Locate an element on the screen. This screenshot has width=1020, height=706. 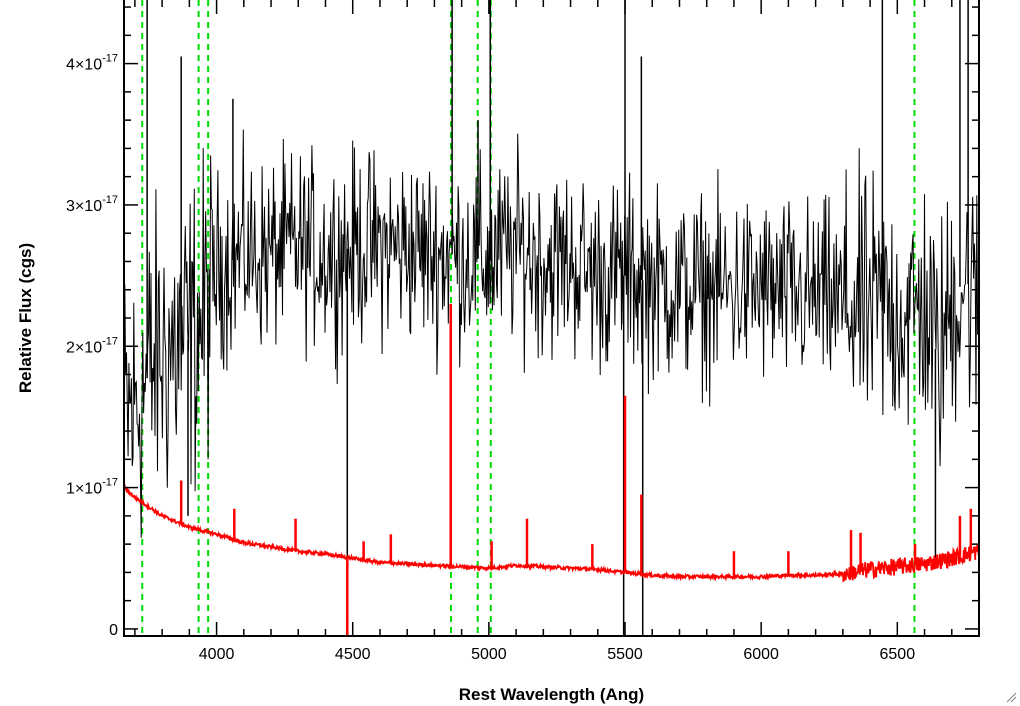
y-axis-title: Relative Flux (cgs) is located at coordinates (25, 318).